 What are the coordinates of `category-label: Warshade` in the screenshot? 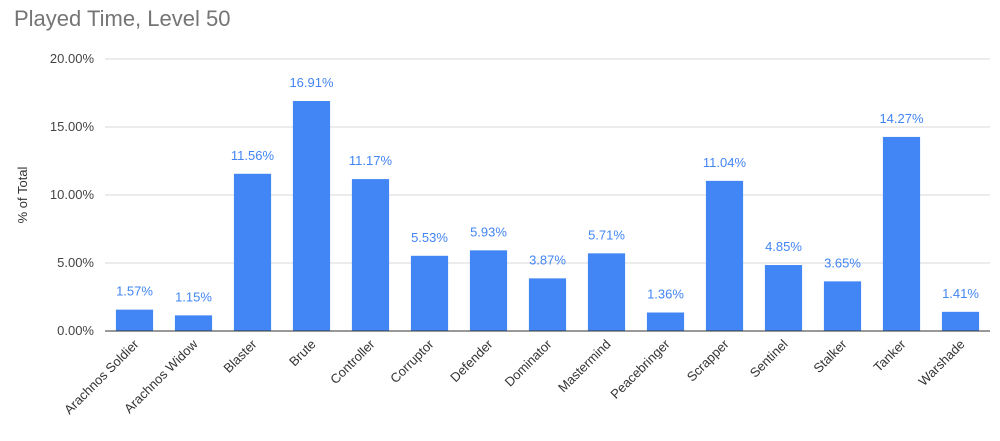 It's located at (941, 363).